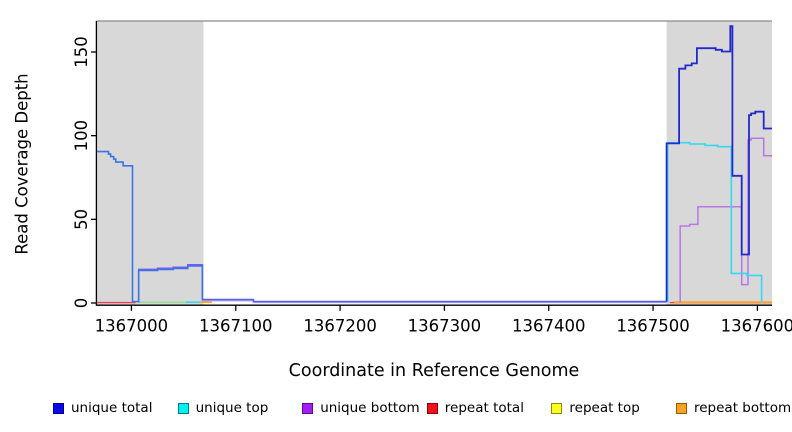 The width and height of the screenshot is (792, 432). What do you see at coordinates (232, 408) in the screenshot?
I see `legend-label: unique top` at bounding box center [232, 408].